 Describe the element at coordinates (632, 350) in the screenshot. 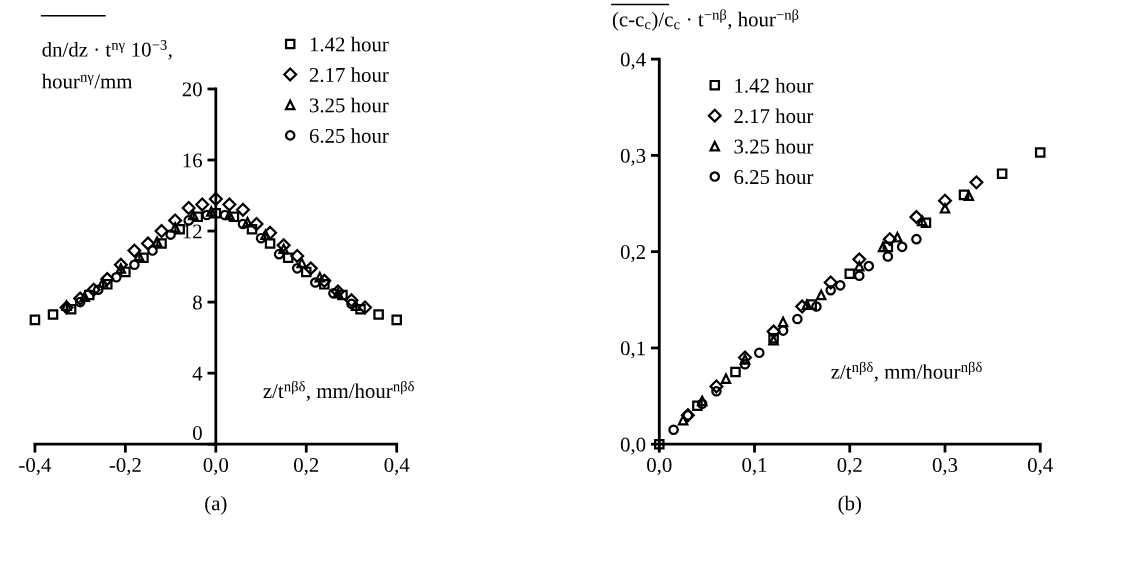

I see `y-tick-label: 0,1` at that location.